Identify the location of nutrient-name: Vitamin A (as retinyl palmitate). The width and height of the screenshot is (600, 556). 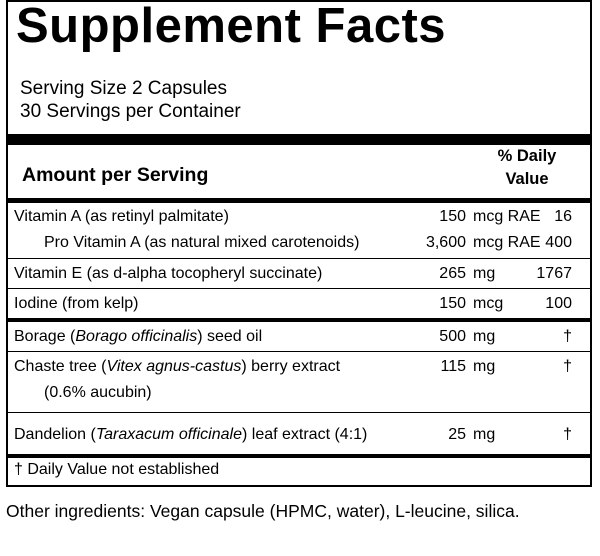
(121, 216).